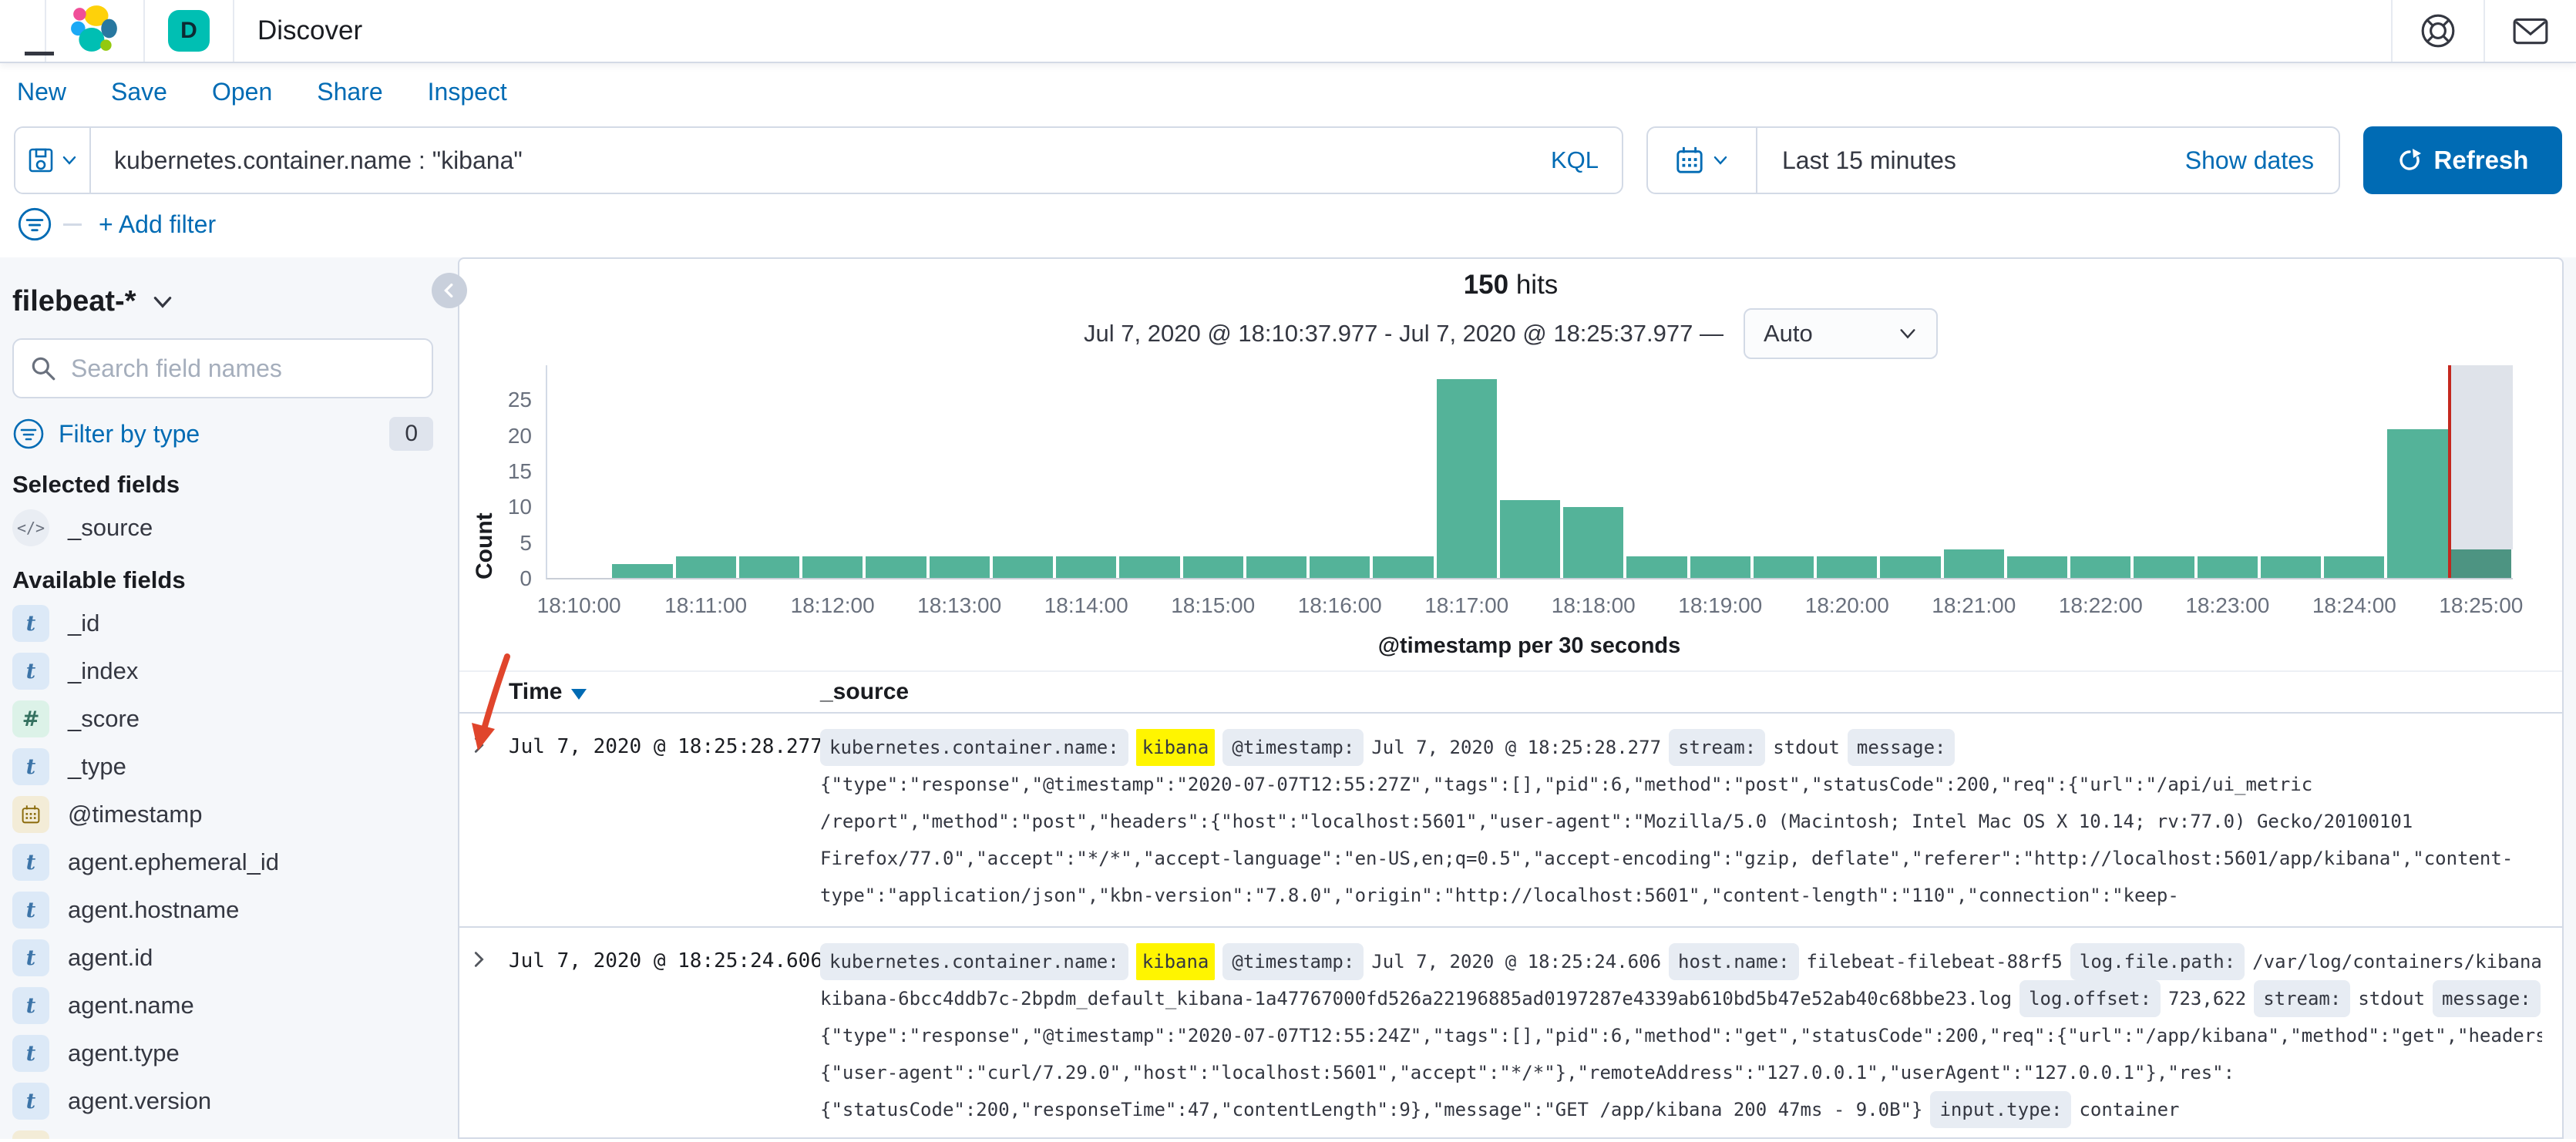  What do you see at coordinates (222, 862) in the screenshot?
I see `field-item-agent.ephemeral_id: t agent.ephemeral_id` at bounding box center [222, 862].